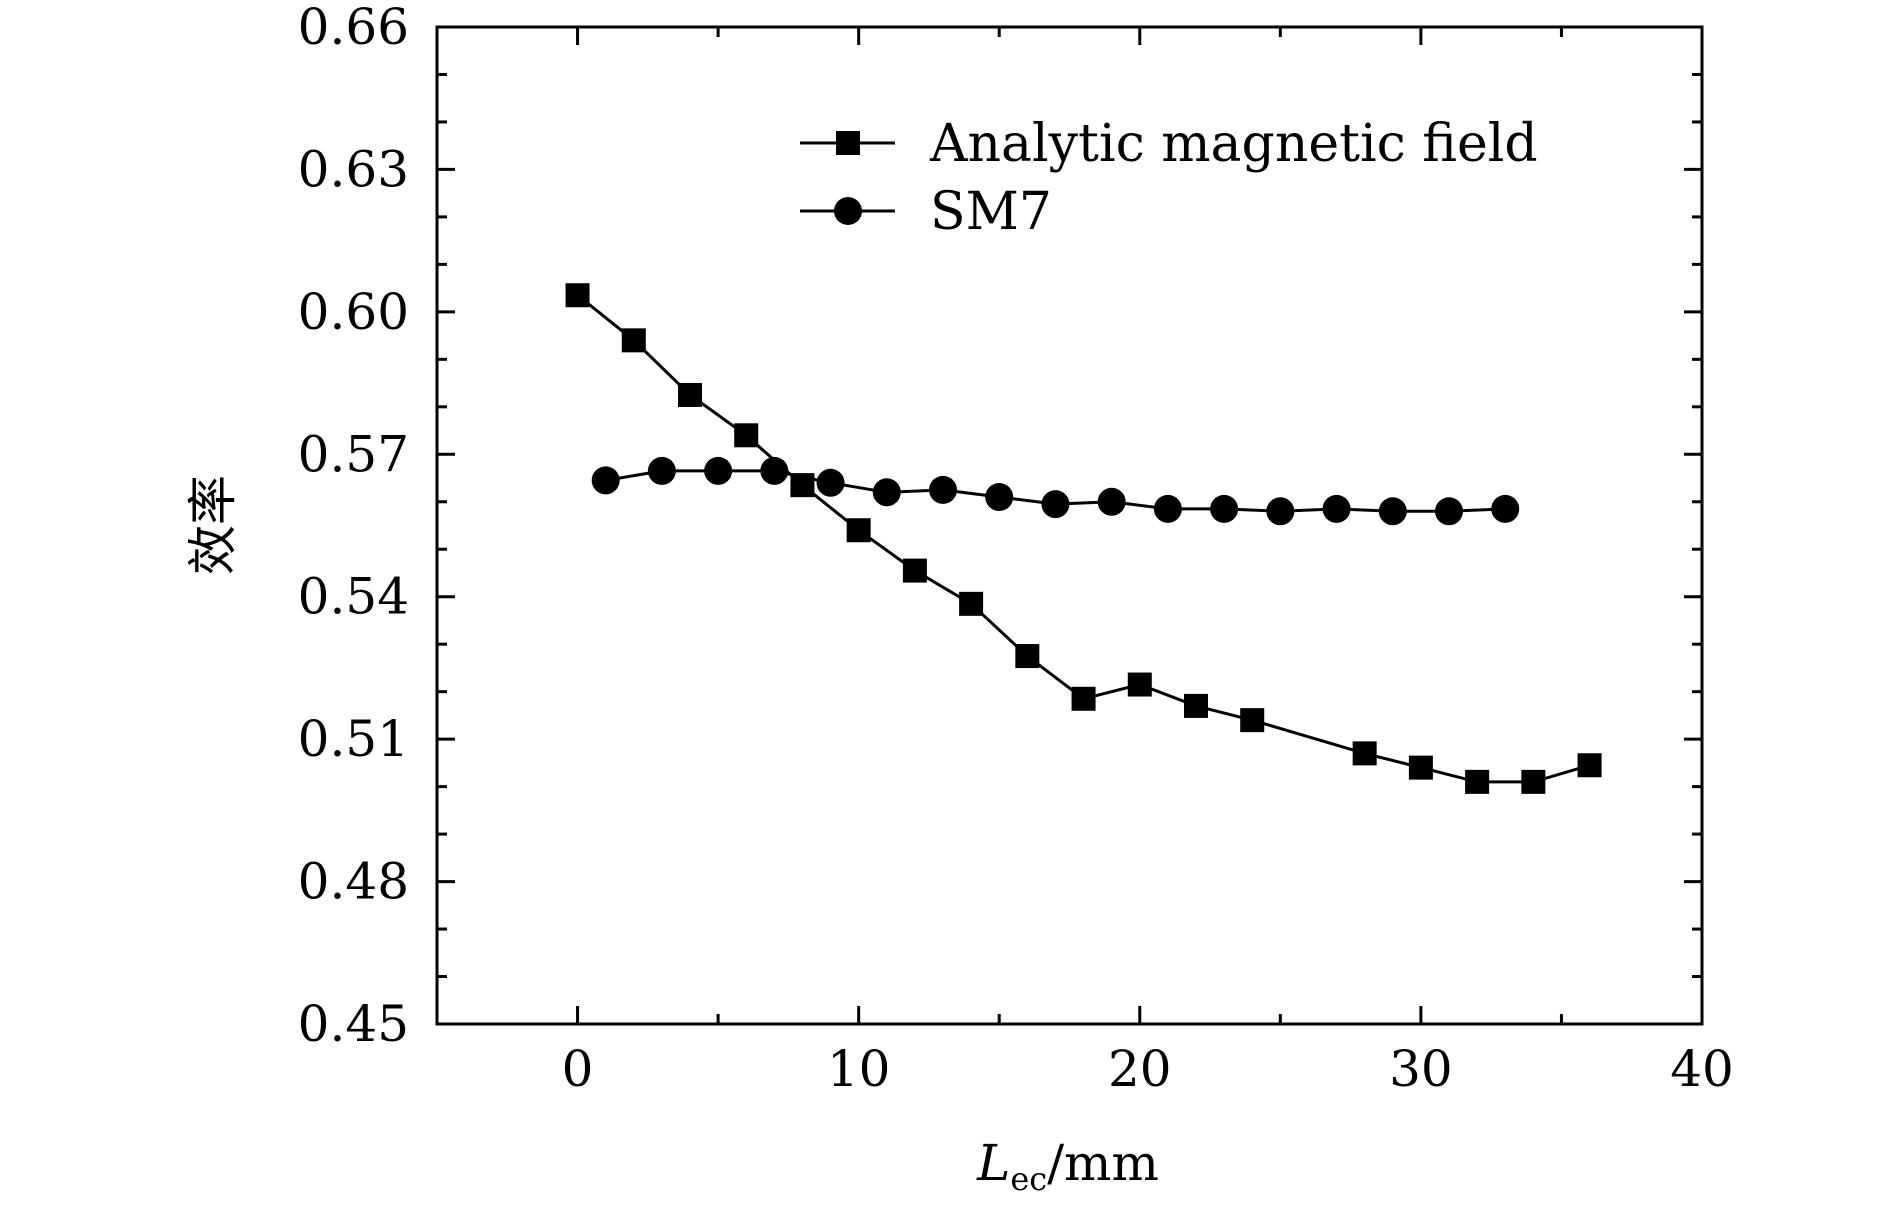 This screenshot has width=1890, height=1205. What do you see at coordinates (353, 28) in the screenshot?
I see `y-tick-label: 0.66` at bounding box center [353, 28].